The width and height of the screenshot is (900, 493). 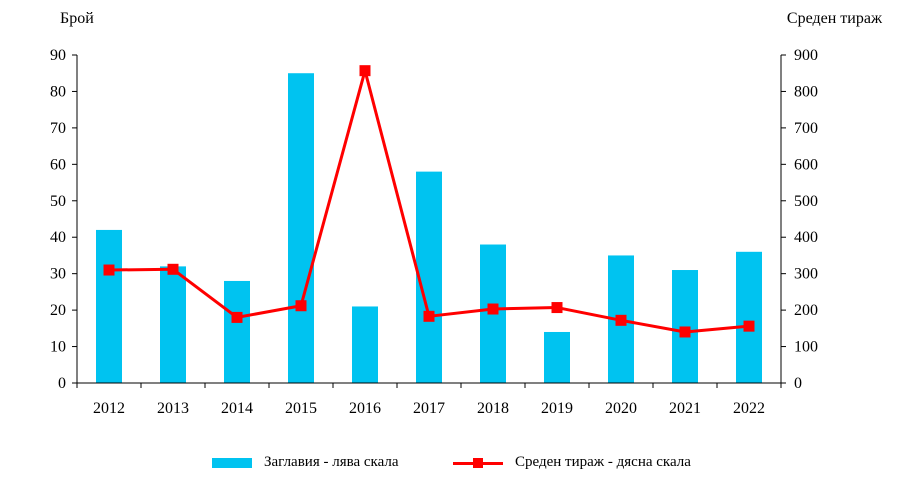 What do you see at coordinates (77, 18) in the screenshot?
I see `left-axis-title: Брой` at bounding box center [77, 18].